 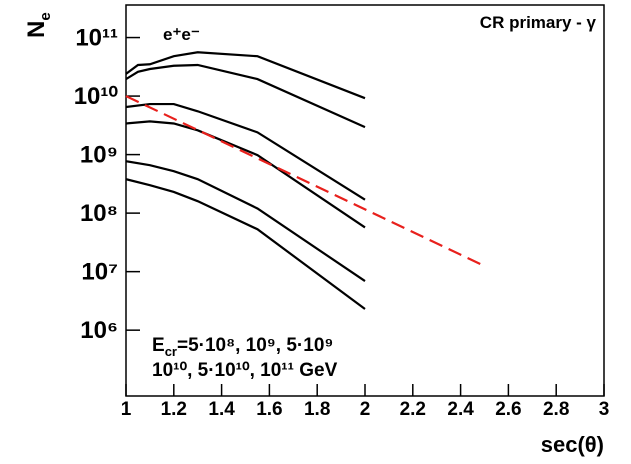 What do you see at coordinates (36, 29) in the screenshot?
I see `y-axis-title-main: N` at bounding box center [36, 29].